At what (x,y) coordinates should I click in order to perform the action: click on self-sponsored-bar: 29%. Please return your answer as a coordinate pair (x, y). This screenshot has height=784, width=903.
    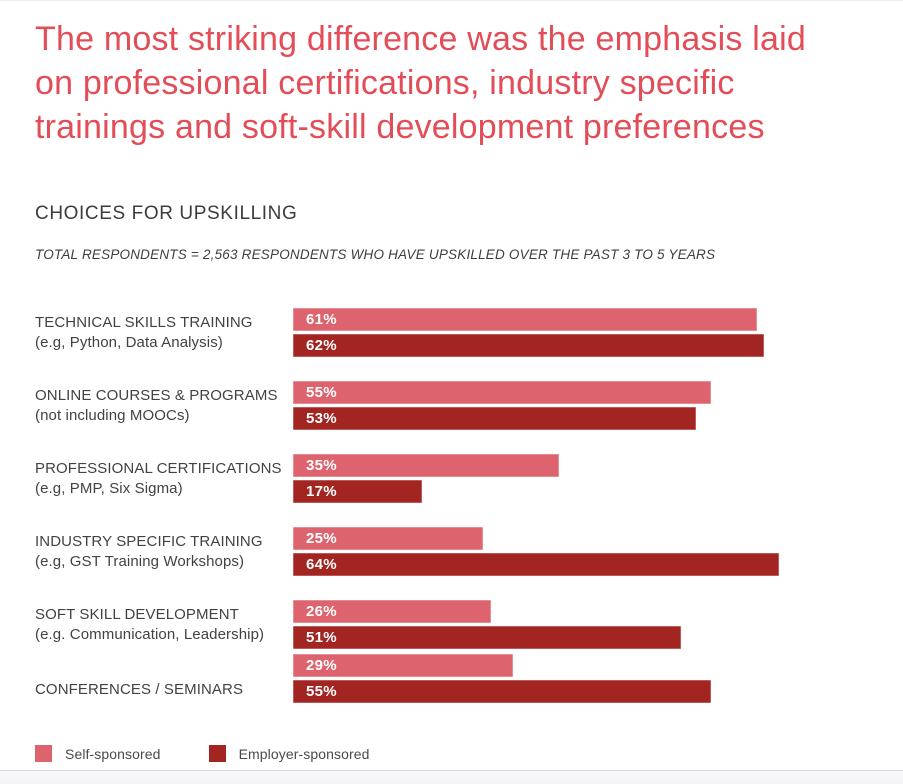
    Looking at the image, I should click on (403, 665).